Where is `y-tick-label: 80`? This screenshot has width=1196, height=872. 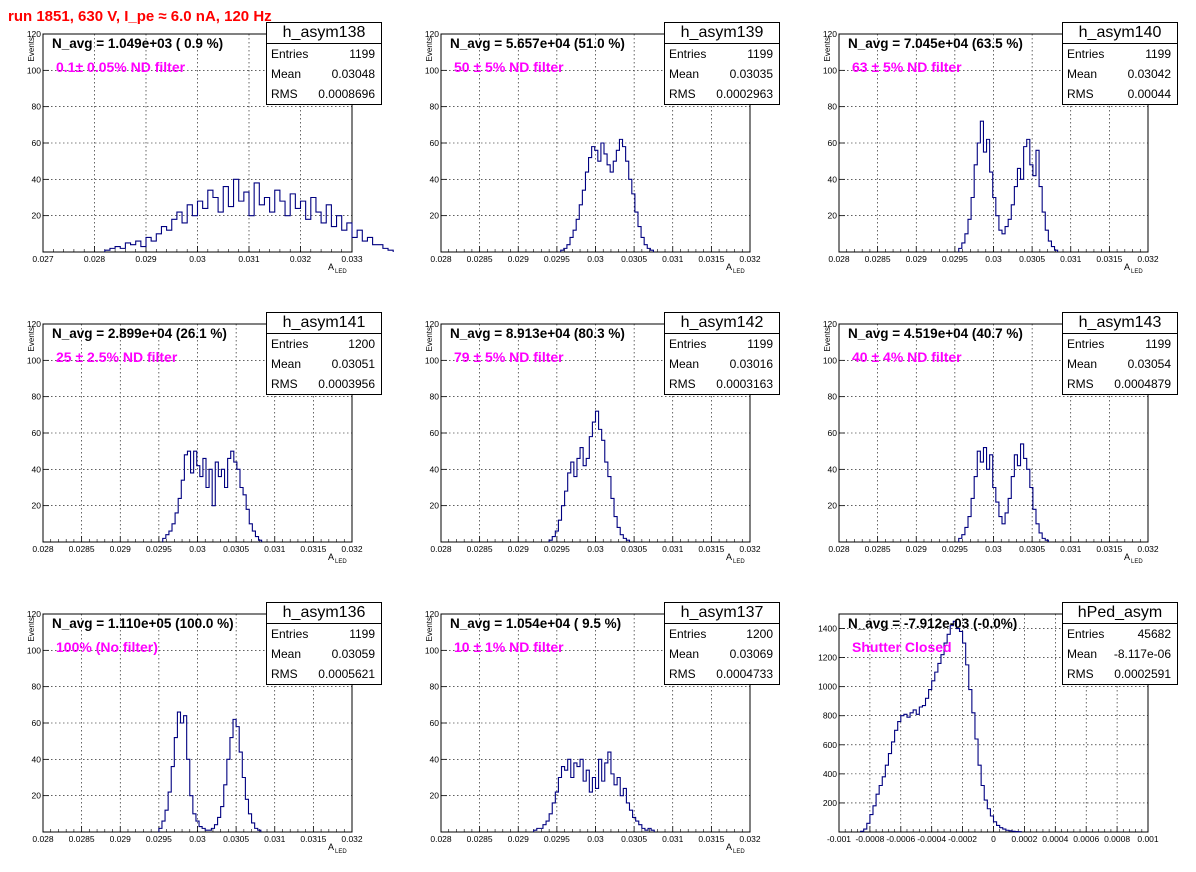 y-tick-label: 80 is located at coordinates (37, 687).